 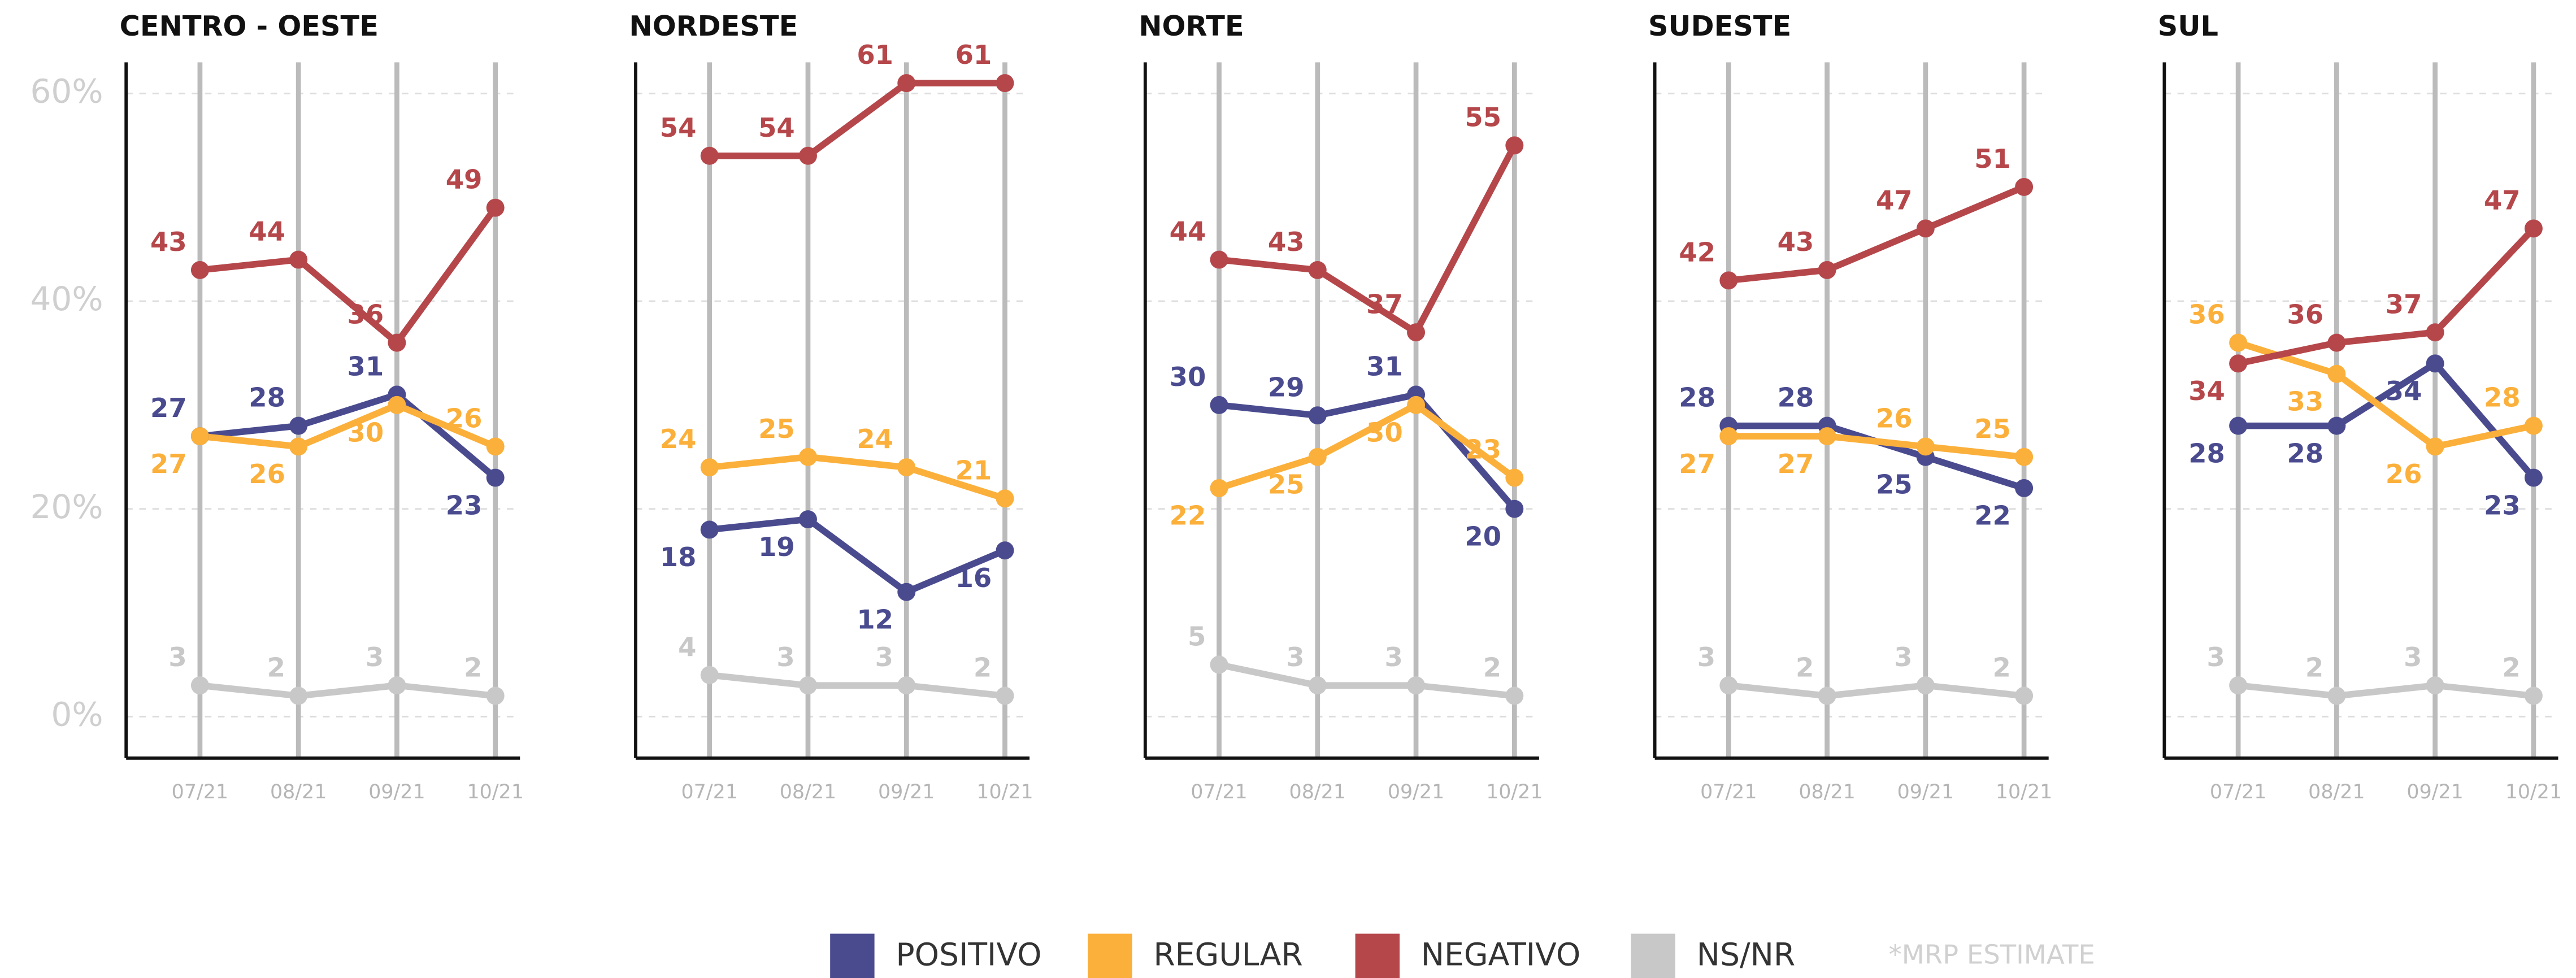 What do you see at coordinates (678, 439) in the screenshot?
I see `data-label: 24` at bounding box center [678, 439].